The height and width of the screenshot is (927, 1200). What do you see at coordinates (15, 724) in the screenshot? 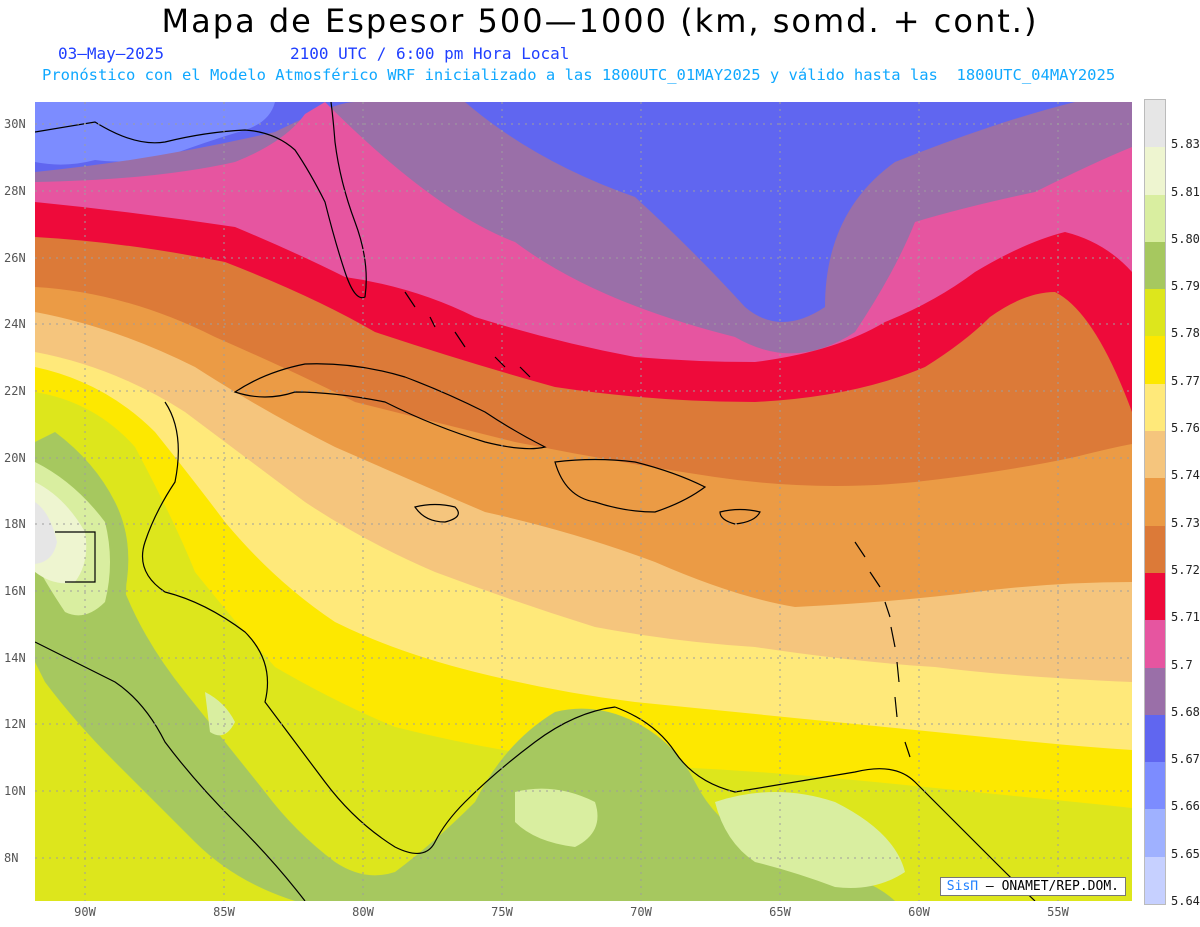
I see `lat-label: 12N` at bounding box center [15, 724].